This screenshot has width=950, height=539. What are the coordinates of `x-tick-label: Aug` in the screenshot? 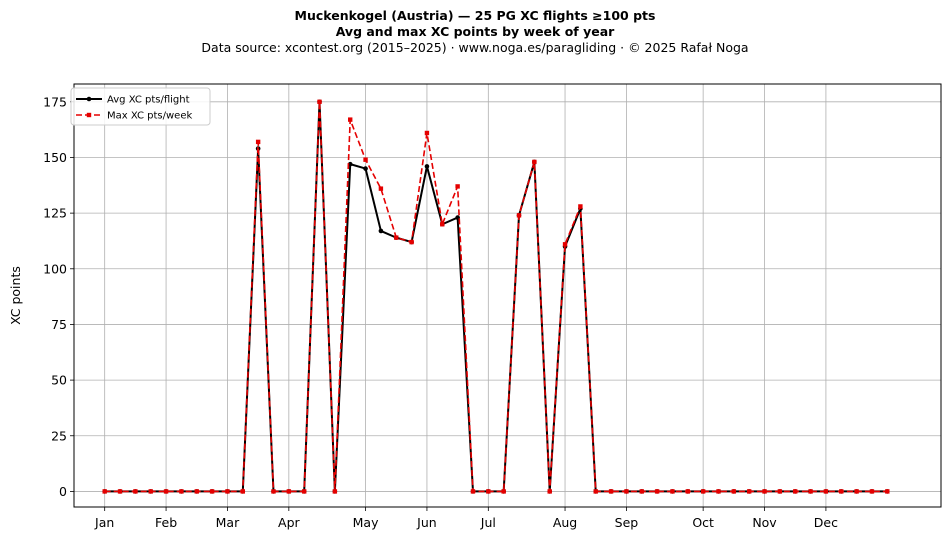 It's located at (565, 522).